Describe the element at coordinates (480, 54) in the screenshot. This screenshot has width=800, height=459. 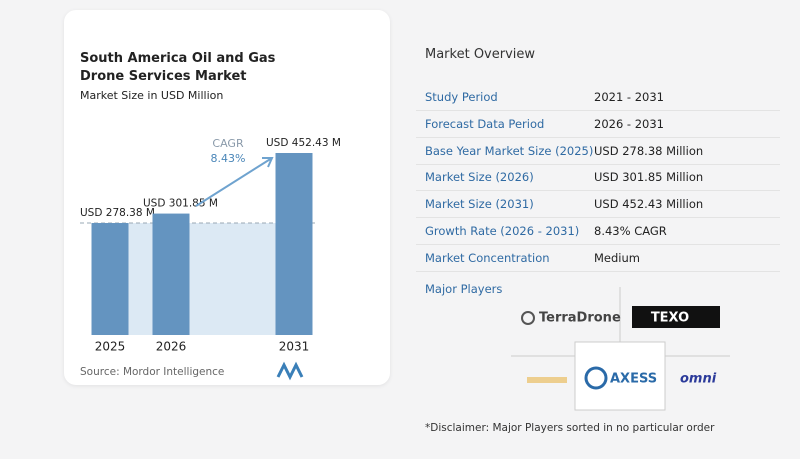
I see `overview-title: Market Overview` at that location.